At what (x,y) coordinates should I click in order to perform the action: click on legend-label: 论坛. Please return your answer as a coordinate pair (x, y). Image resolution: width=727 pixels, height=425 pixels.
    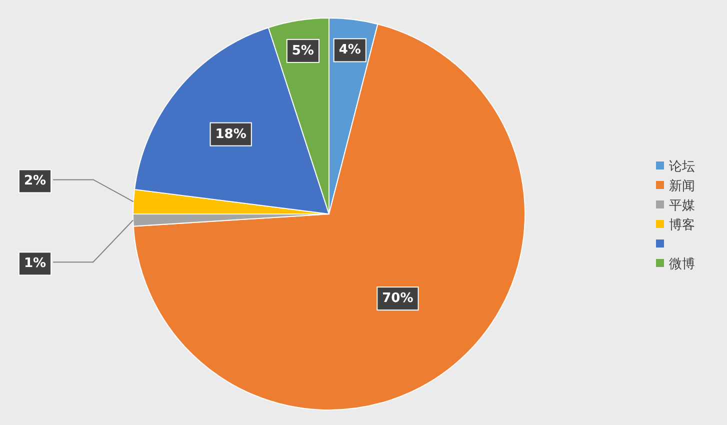
    Looking at the image, I should click on (682, 167).